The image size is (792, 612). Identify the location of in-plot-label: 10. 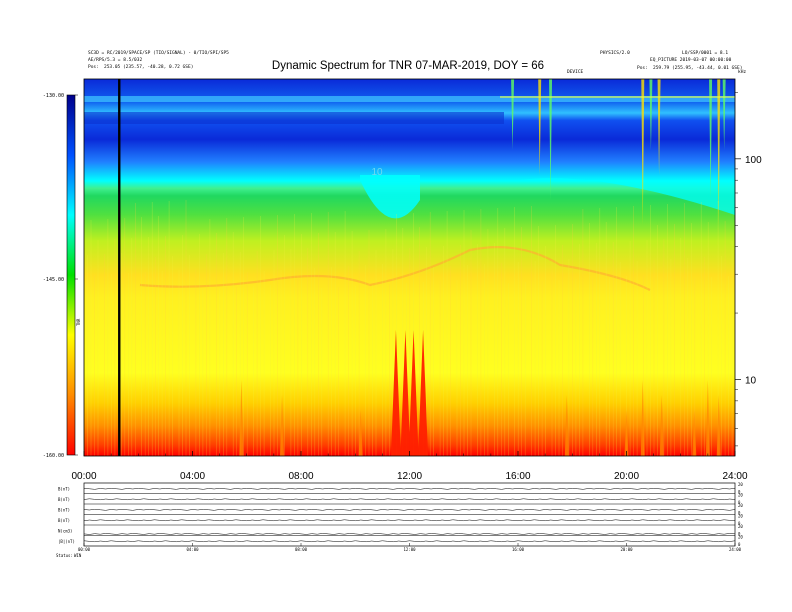
(377, 172).